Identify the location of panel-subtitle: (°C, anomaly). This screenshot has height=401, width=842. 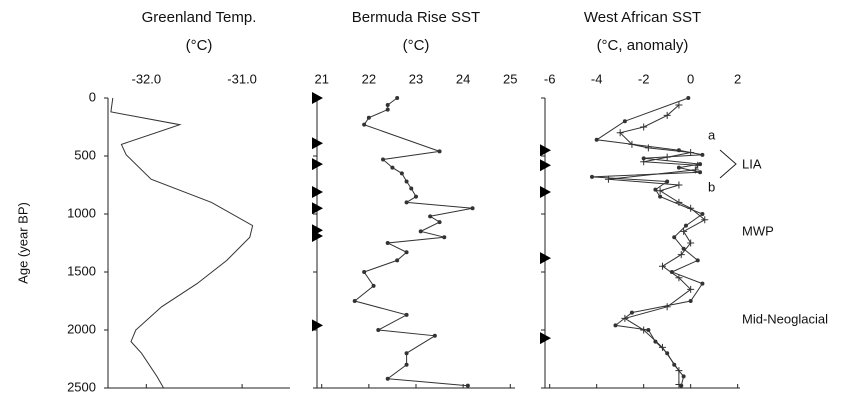
(643, 45).